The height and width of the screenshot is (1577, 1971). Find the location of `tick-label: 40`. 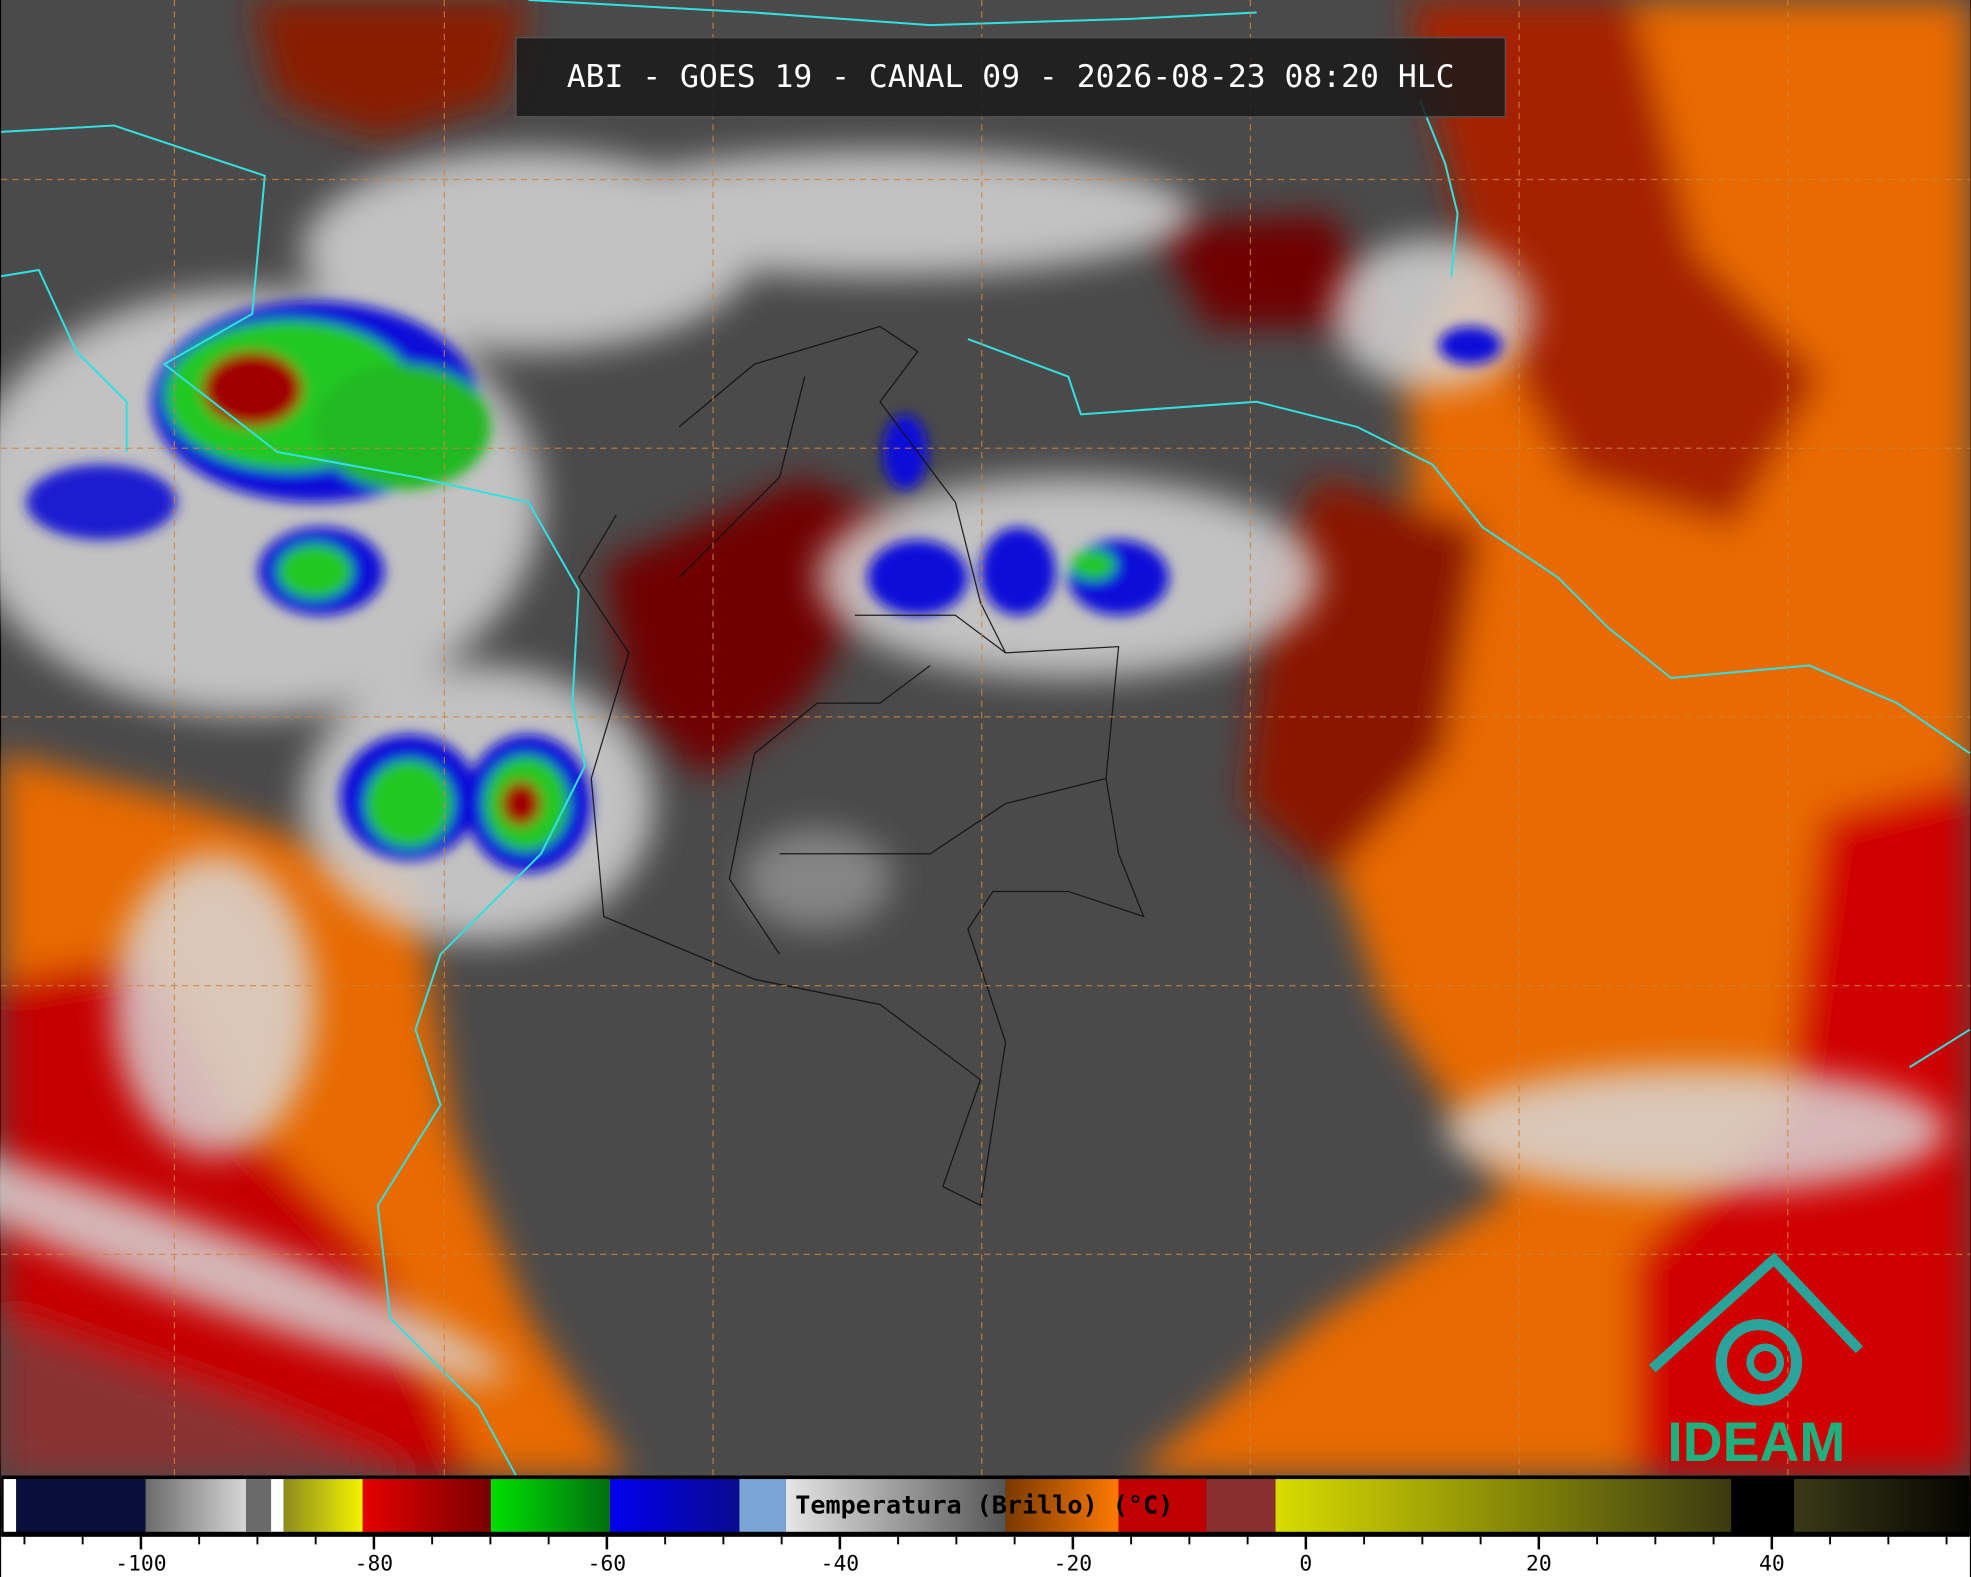

tick-label: 40 is located at coordinates (1772, 1563).